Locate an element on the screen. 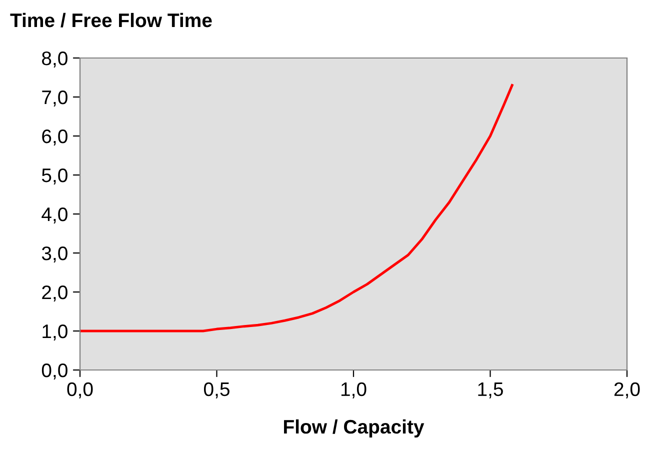 Image resolution: width=645 pixels, height=459 pixels. y-tick-label: 7,0 is located at coordinates (55, 98).